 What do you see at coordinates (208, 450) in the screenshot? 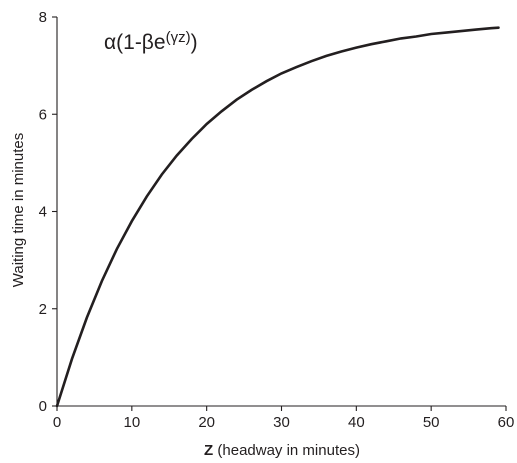
I see `x-axis-title-var: Z` at bounding box center [208, 450].